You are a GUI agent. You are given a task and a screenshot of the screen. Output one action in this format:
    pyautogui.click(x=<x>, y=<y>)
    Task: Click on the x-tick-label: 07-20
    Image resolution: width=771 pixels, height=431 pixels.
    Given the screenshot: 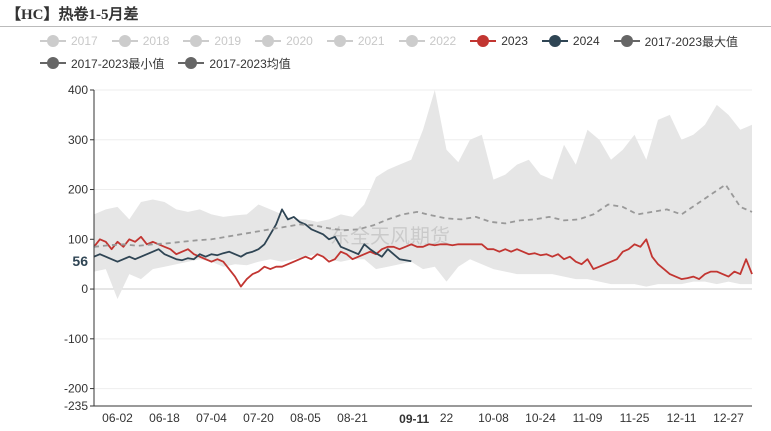 What is the action you would take?
    pyautogui.click(x=258, y=418)
    